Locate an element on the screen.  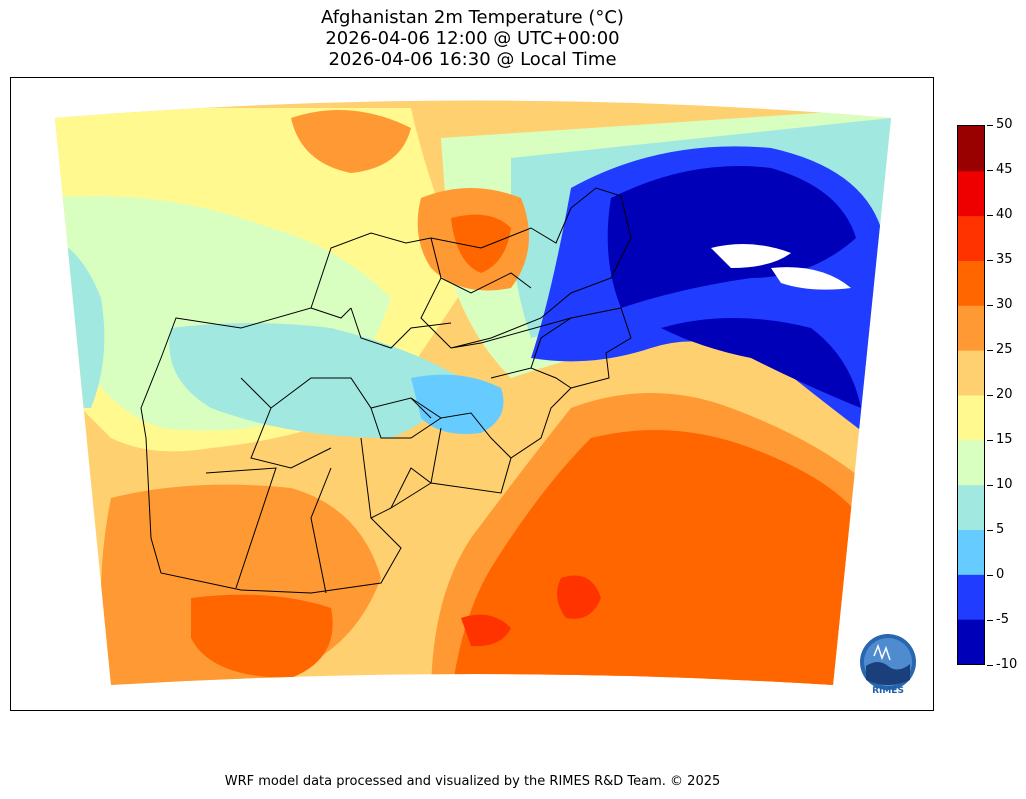
title-line-utc-time: 2026-04-06 12:00 @ UTC+00:00 is located at coordinates (472, 38).